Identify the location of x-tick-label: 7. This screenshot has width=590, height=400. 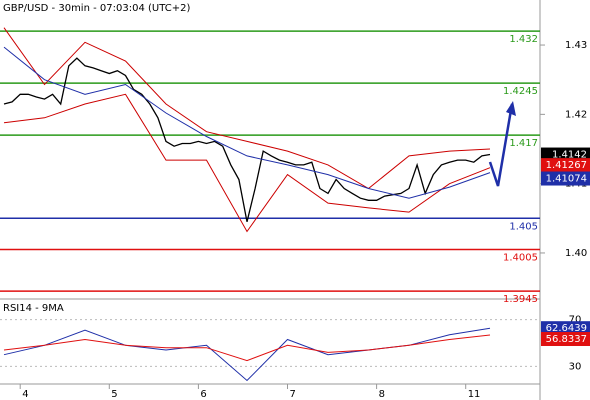
(293, 394).